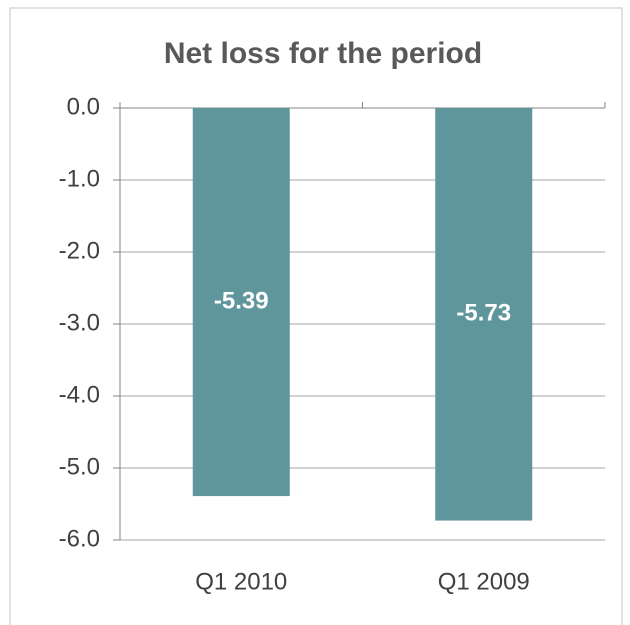 The width and height of the screenshot is (630, 625). What do you see at coordinates (79, 466) in the screenshot?
I see `y-tick-label: -5.0` at bounding box center [79, 466].